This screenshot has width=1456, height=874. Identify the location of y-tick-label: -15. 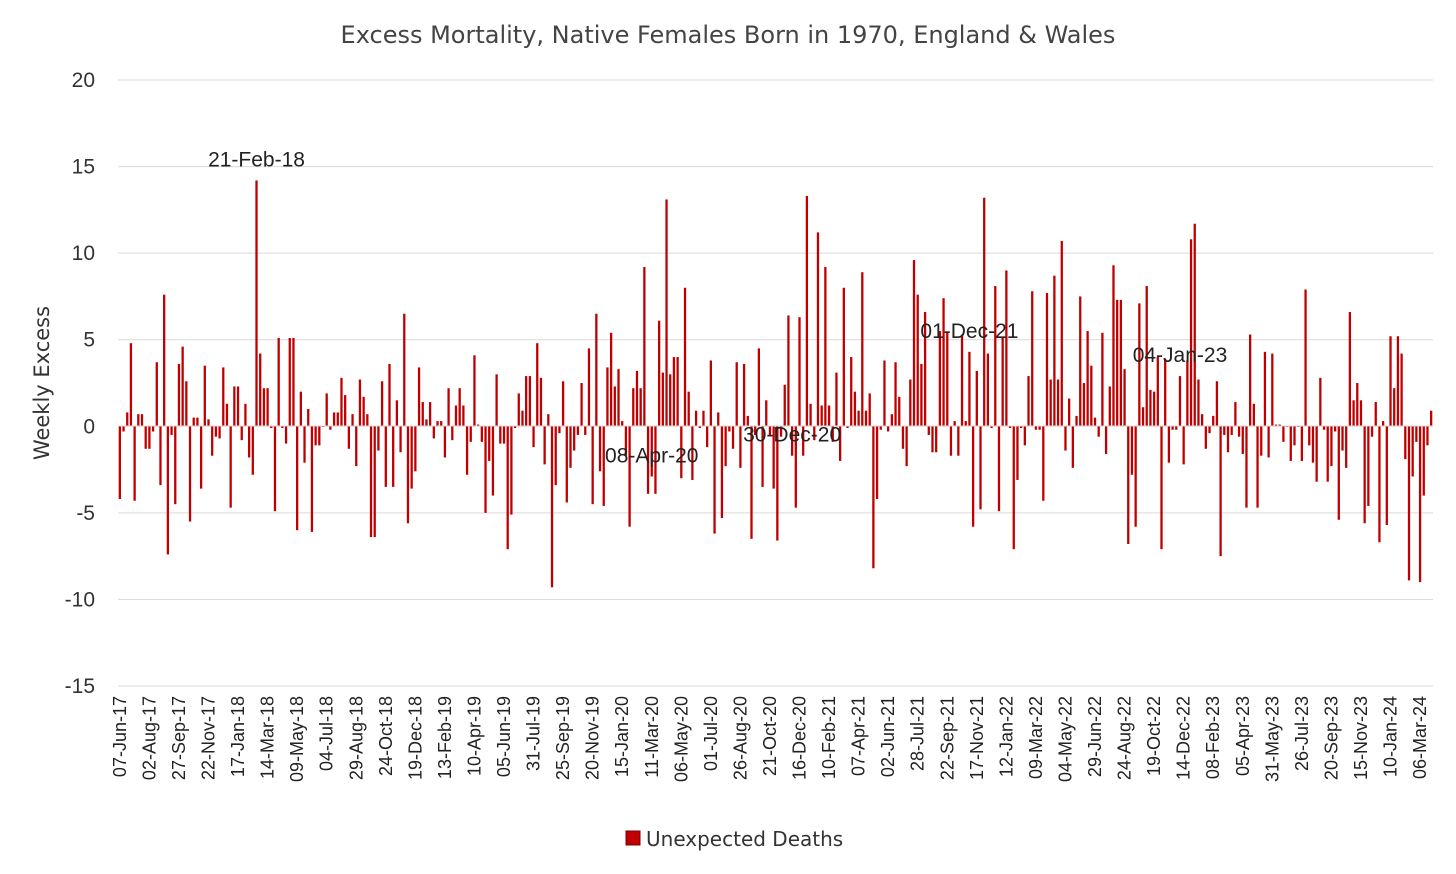
(80, 686).